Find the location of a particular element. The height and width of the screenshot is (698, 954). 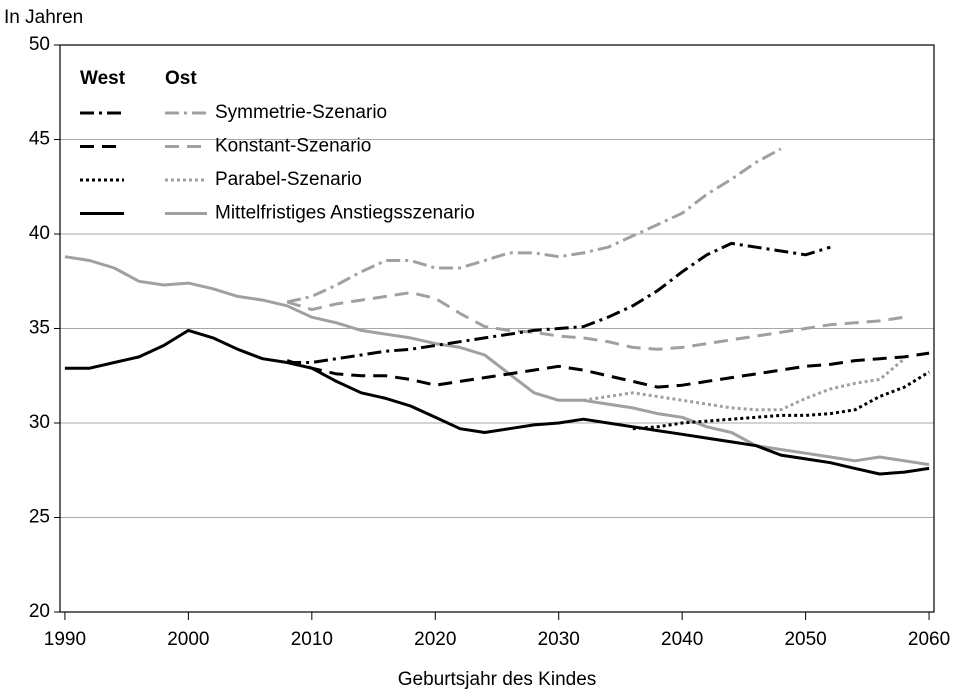

x-axis-label: Geburtsjahr des Kindes is located at coordinates (497, 679).